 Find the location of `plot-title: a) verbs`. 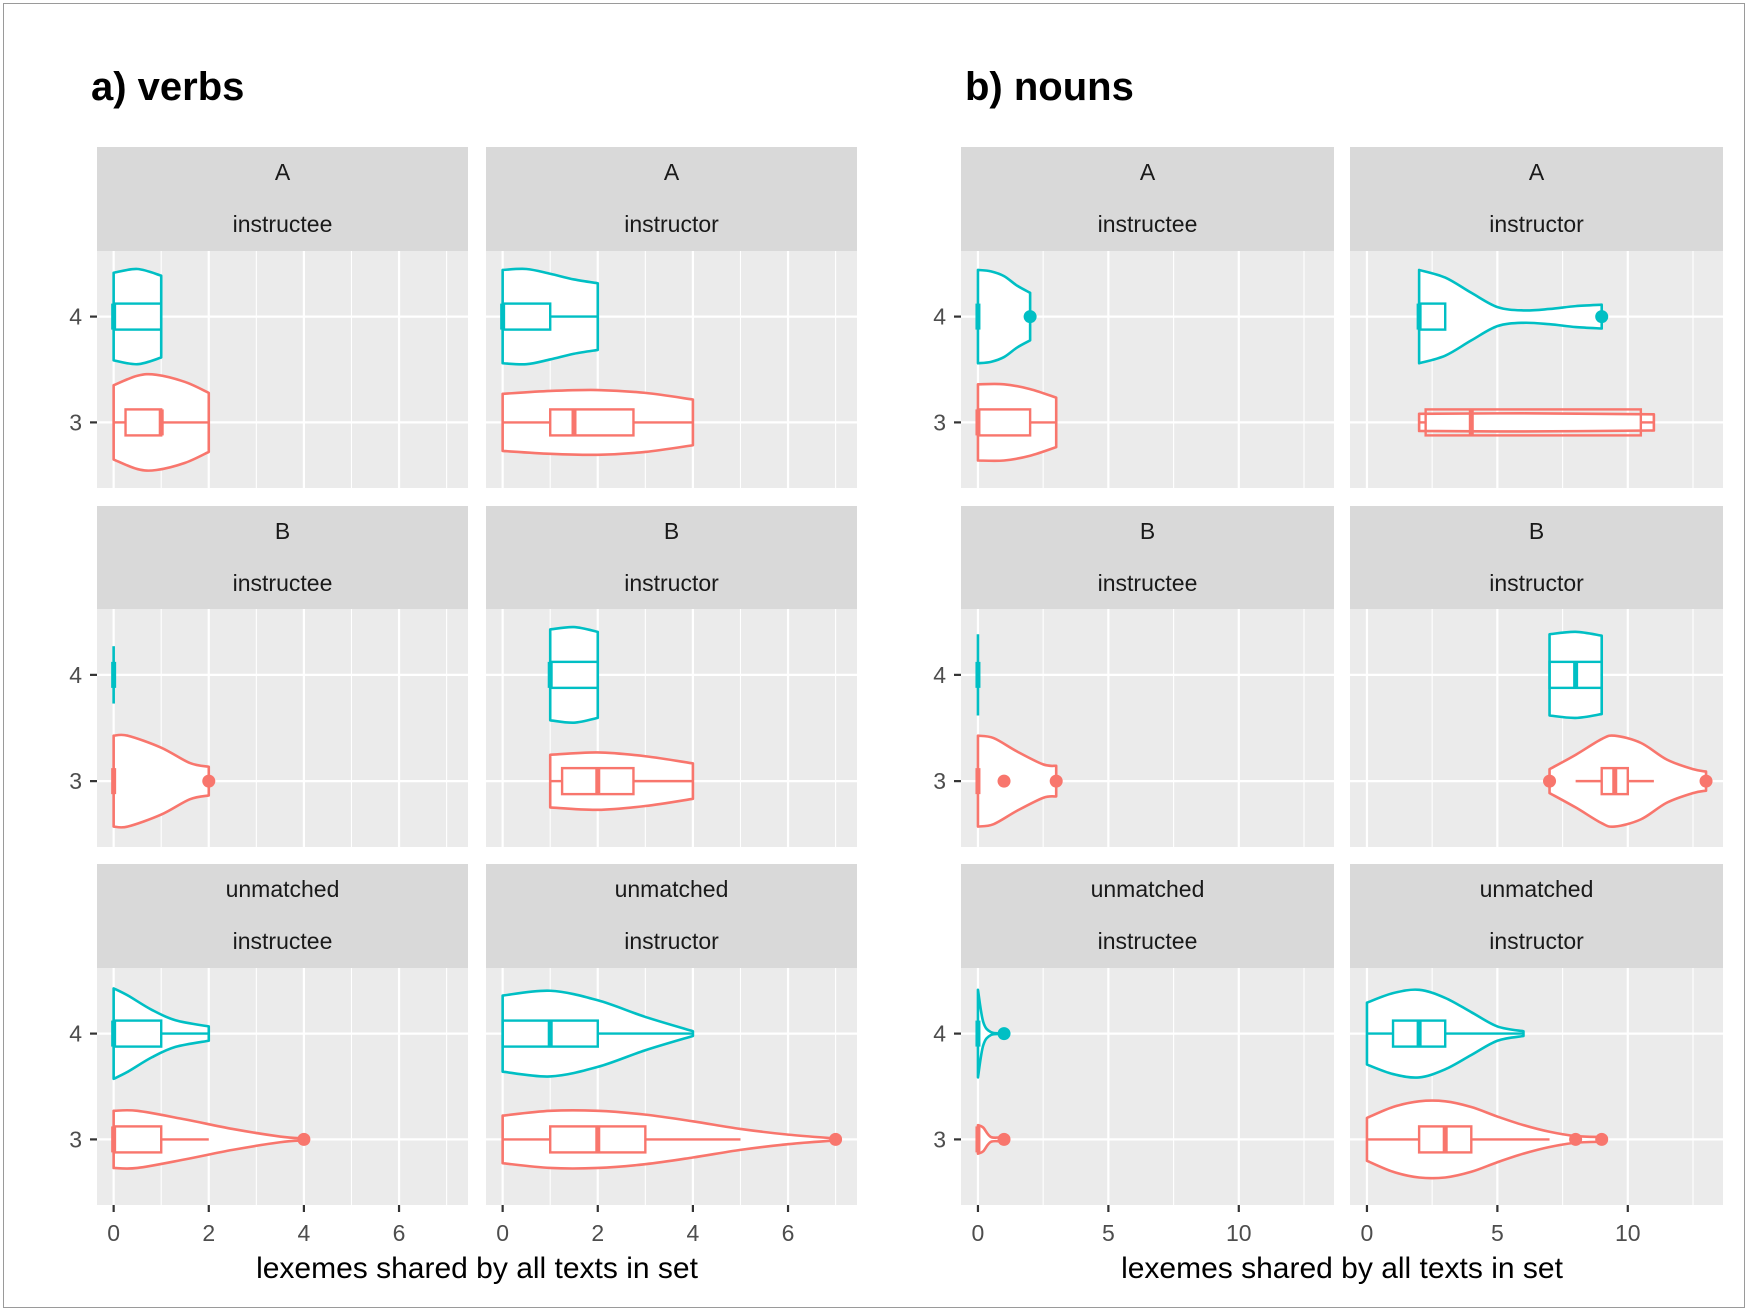

plot-title: a) verbs is located at coordinates (167, 87).